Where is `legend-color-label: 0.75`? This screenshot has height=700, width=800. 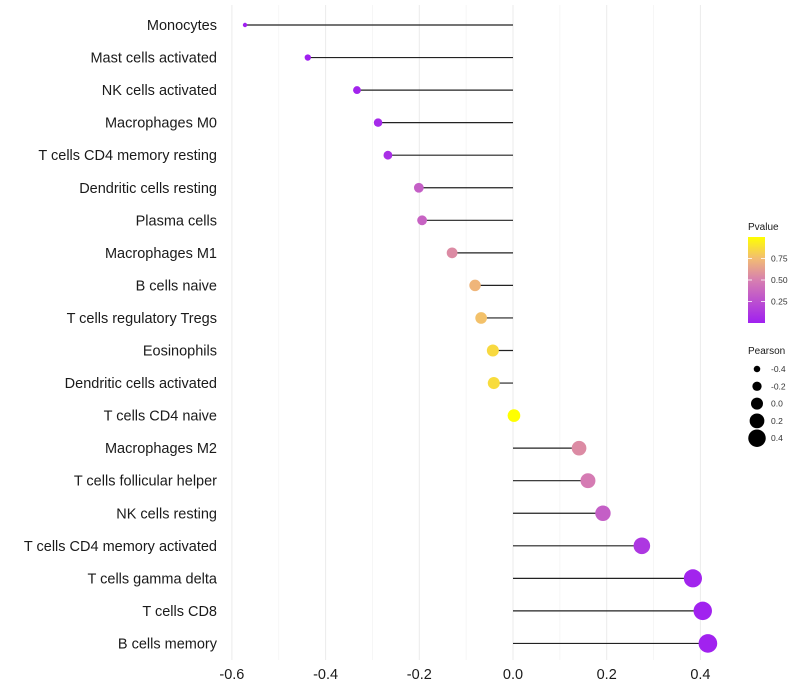
legend-color-label: 0.75 is located at coordinates (779, 259).